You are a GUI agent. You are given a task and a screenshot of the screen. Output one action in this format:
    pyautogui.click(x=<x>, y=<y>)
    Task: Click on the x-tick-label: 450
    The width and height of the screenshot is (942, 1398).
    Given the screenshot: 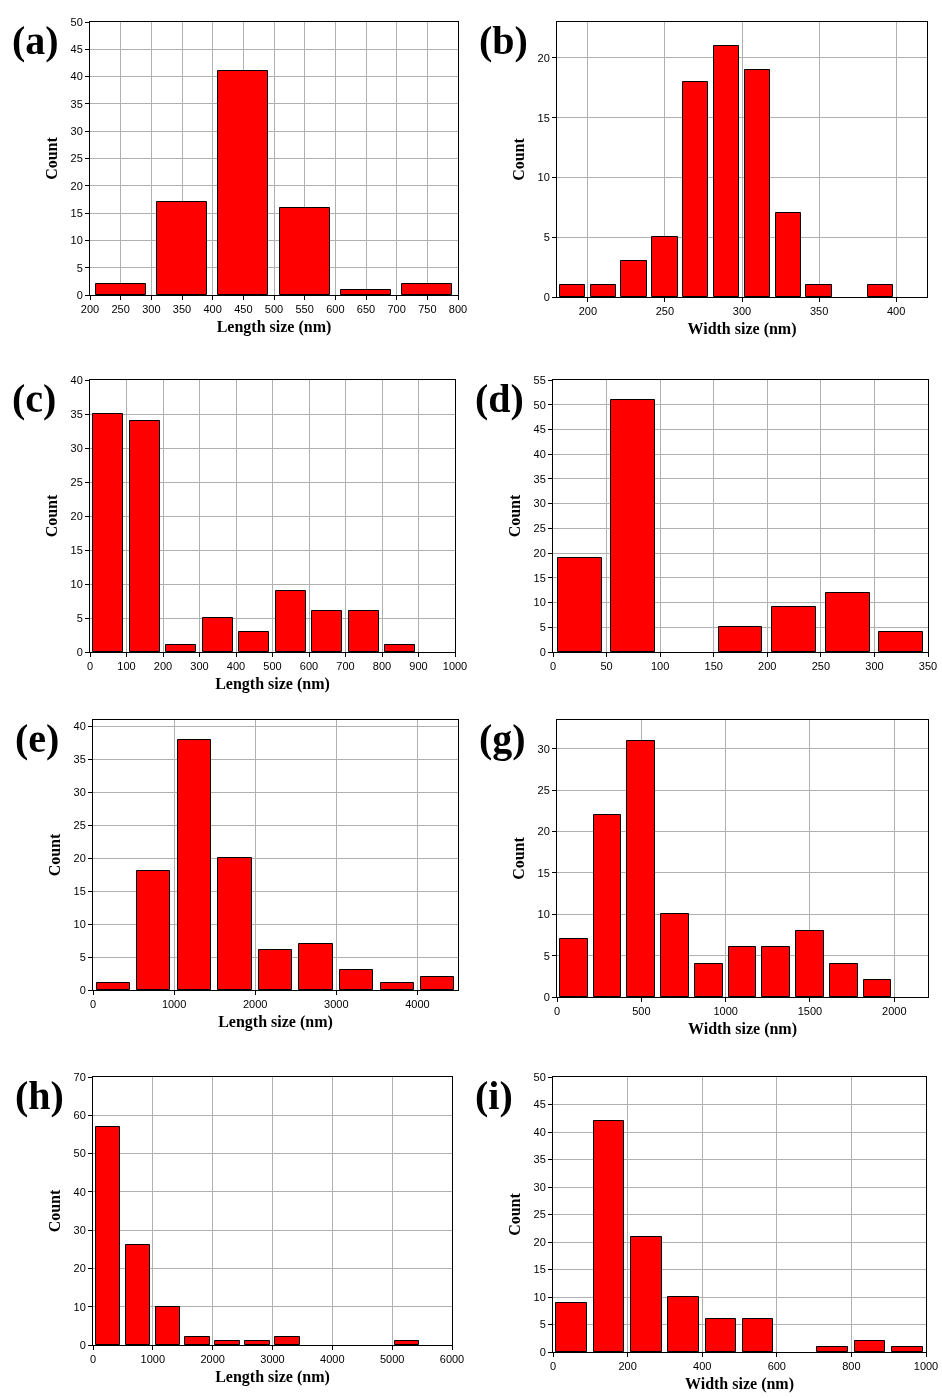 What is the action you would take?
    pyautogui.click(x=243, y=309)
    